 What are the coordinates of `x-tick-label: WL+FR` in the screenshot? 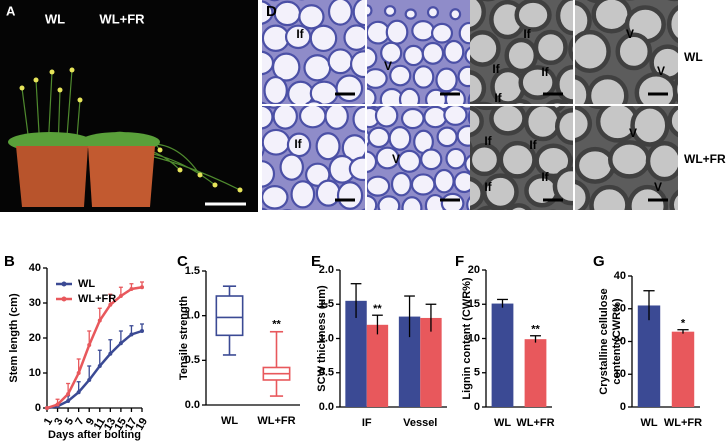 It's located at (535, 423).